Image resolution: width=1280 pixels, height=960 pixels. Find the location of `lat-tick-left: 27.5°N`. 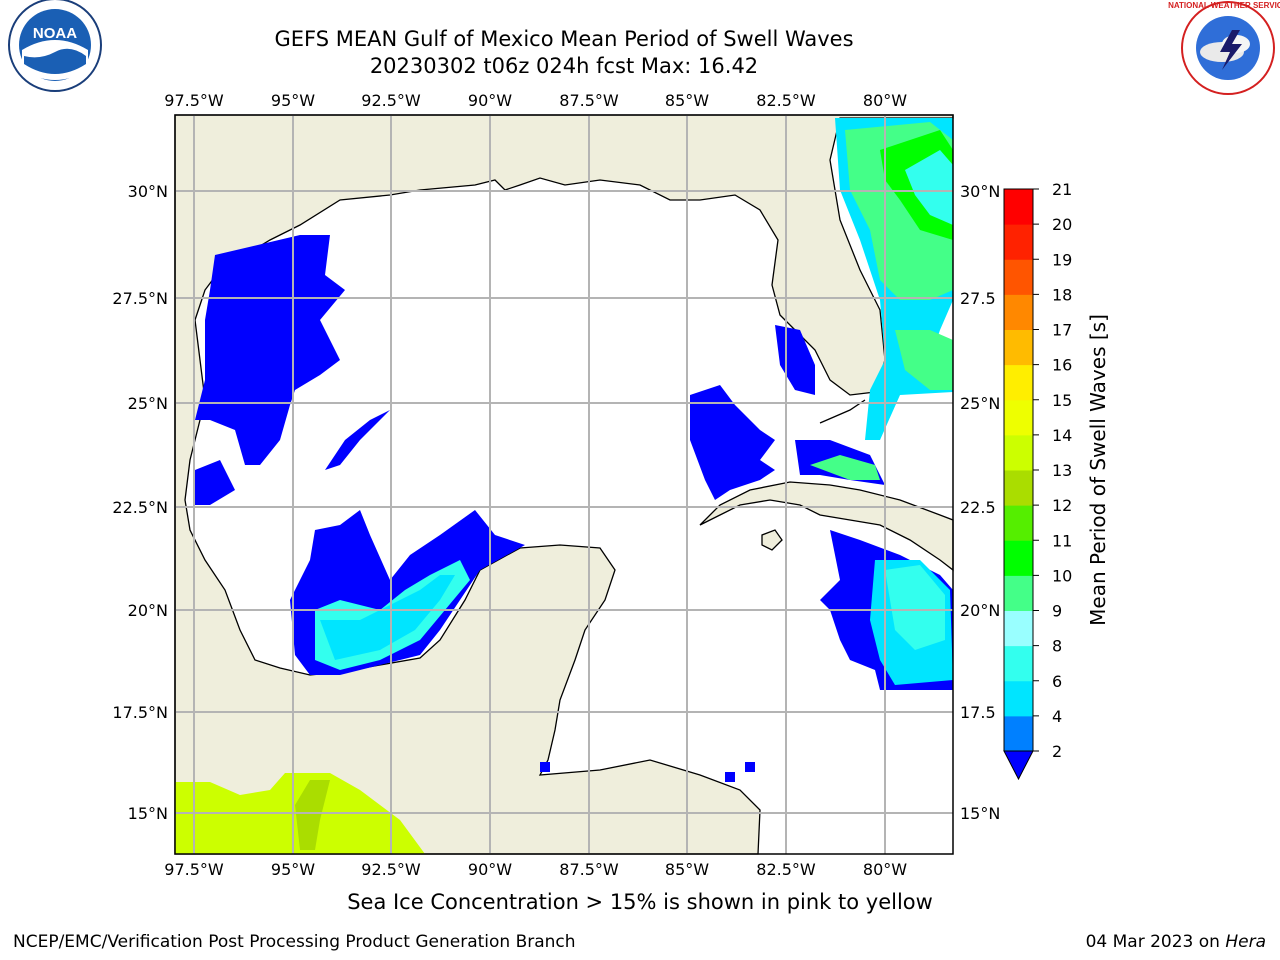

lat-tick-left: 27.5°N is located at coordinates (140, 298).